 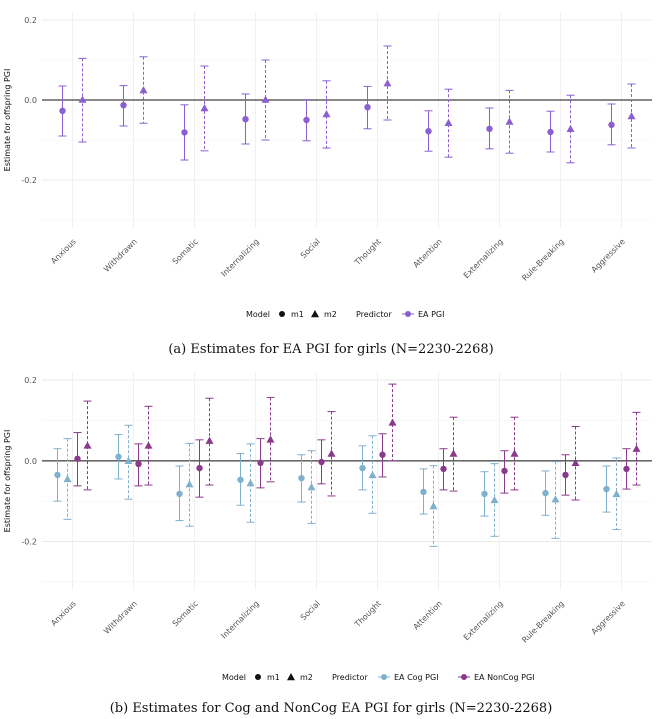 What do you see at coordinates (63, 613) in the screenshot?
I see `category-label: Anxious` at bounding box center [63, 613].